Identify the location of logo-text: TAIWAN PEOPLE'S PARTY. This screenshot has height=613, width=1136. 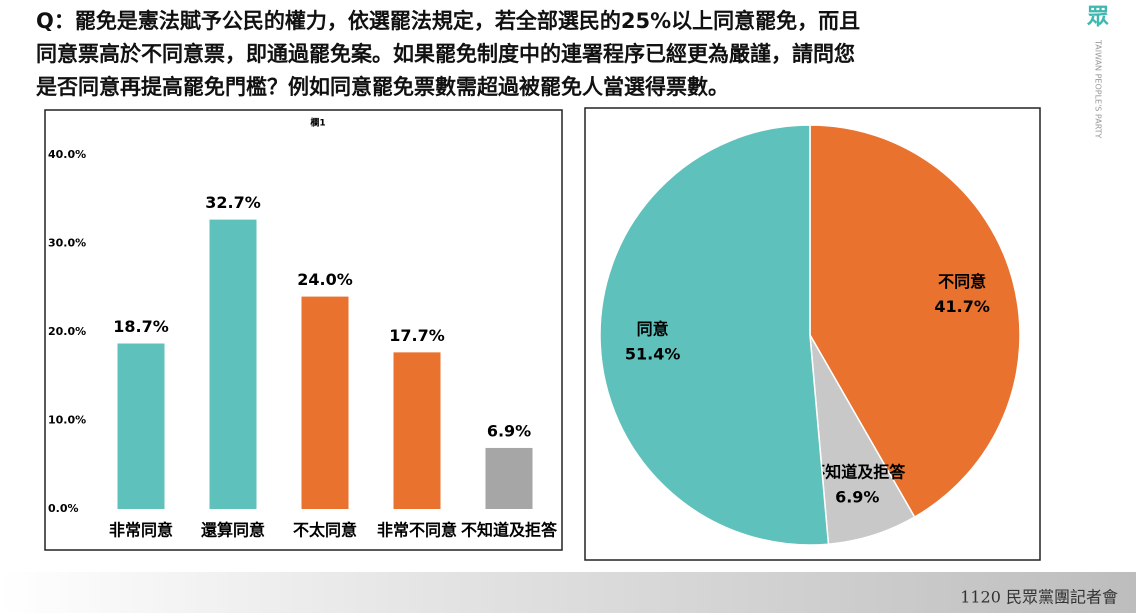
(1098, 89).